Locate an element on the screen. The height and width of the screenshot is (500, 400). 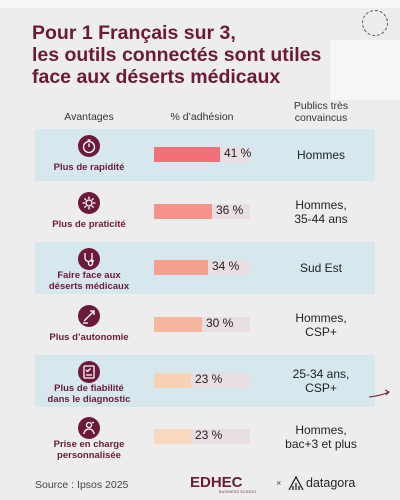
gear-icon is located at coordinates (89, 203).